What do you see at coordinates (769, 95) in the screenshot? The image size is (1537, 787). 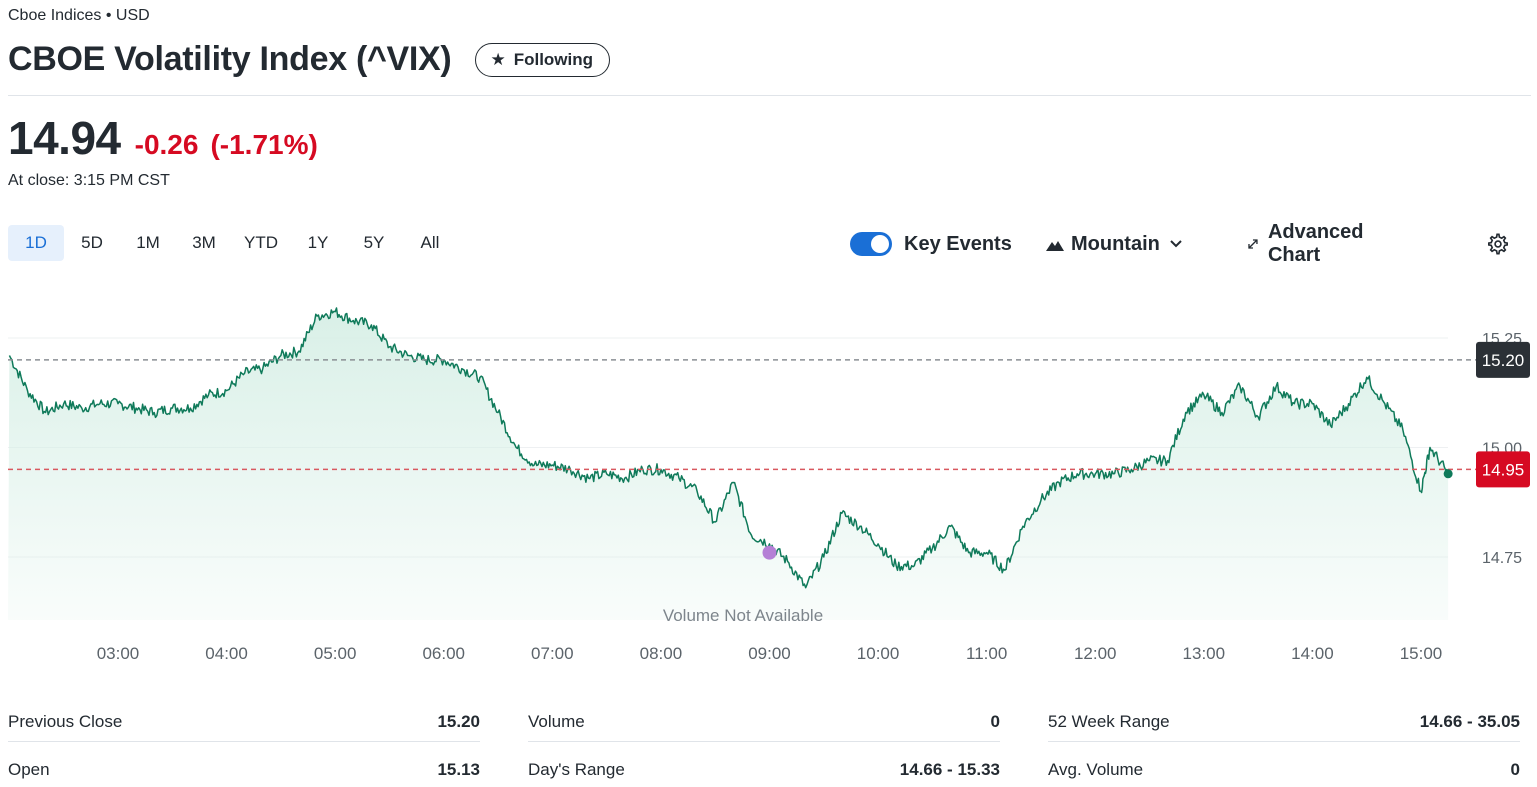 I see `header-divider` at bounding box center [769, 95].